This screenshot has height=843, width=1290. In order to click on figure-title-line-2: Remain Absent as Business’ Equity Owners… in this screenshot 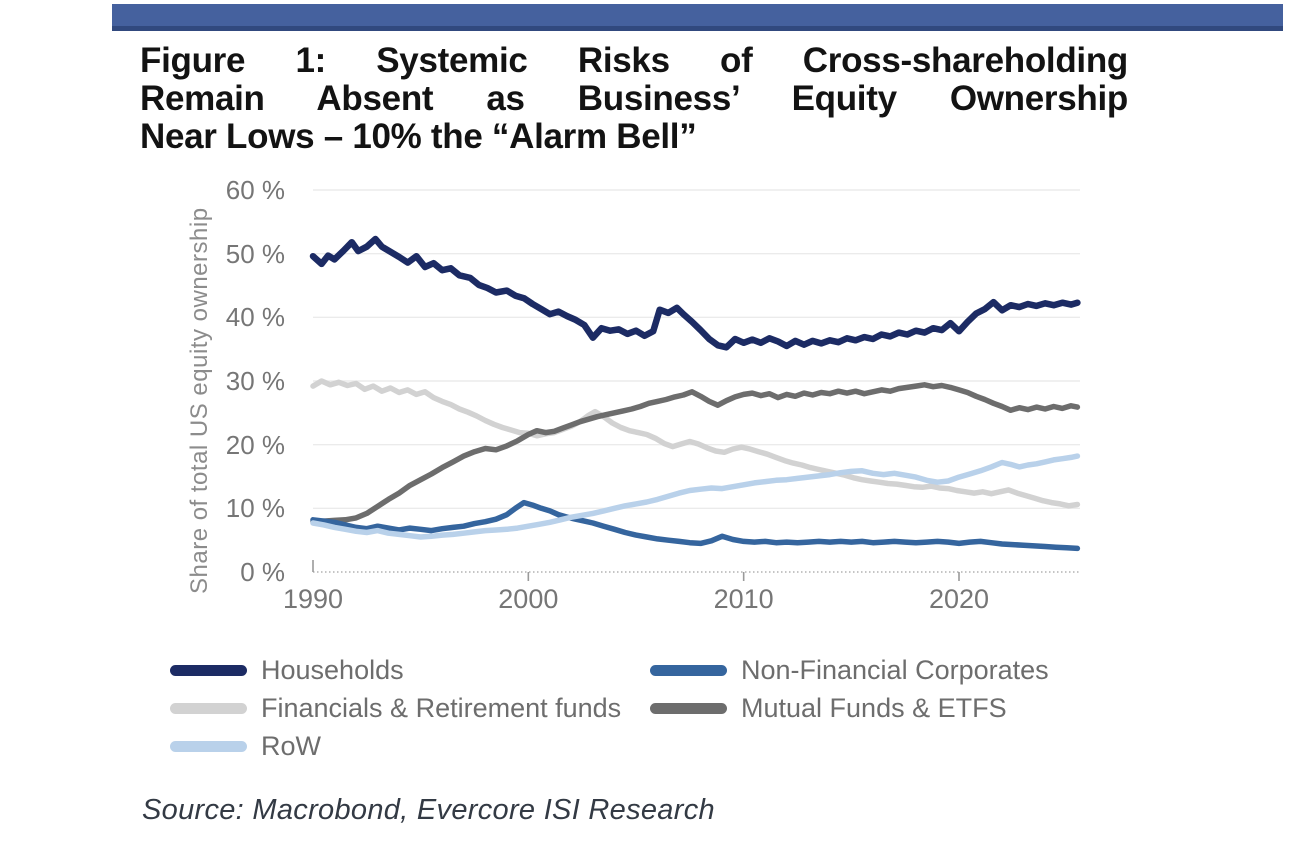, I will do `click(634, 98)`.